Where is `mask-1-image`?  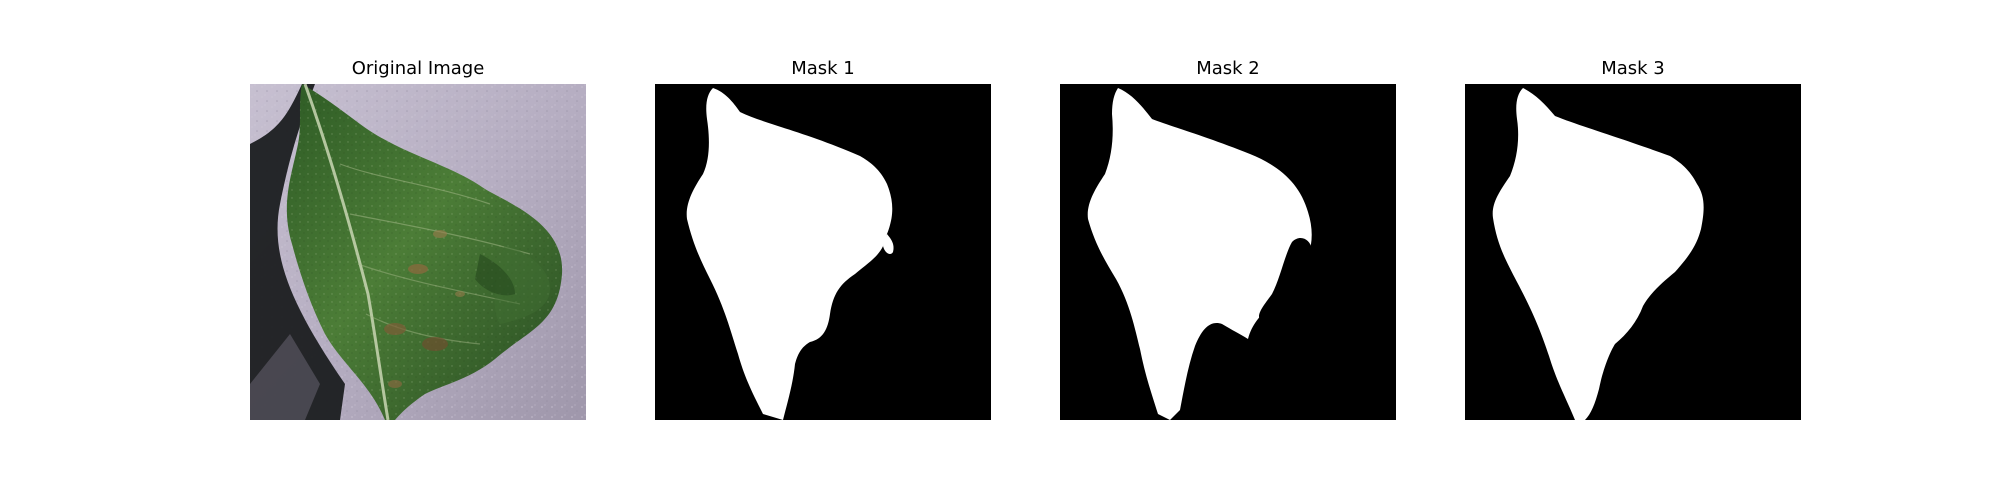 mask-1-image is located at coordinates (823, 252).